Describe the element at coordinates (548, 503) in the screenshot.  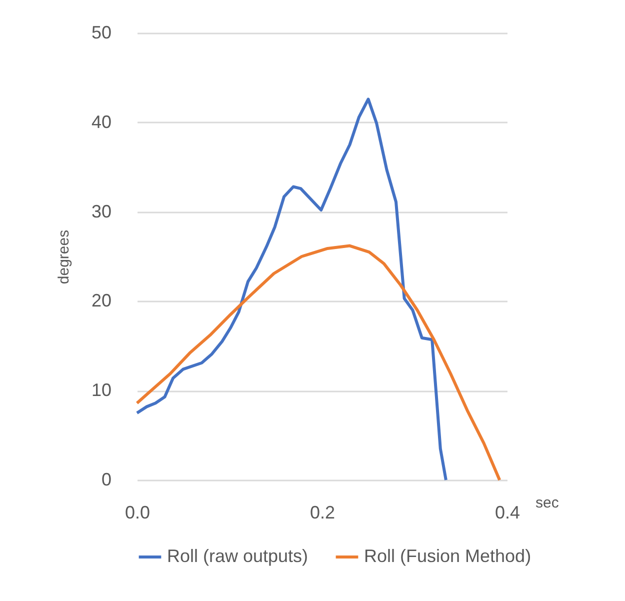
I see `x-axis-title: sec` at that location.